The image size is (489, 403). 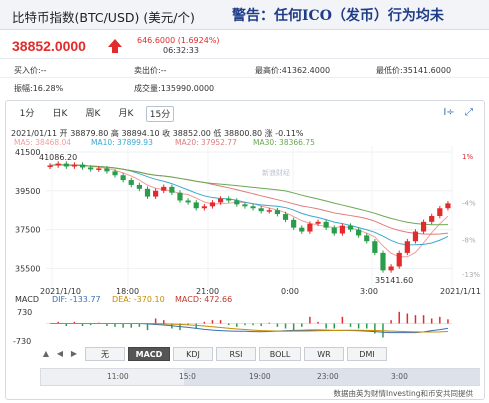 I want to click on macd-chart, so click(x=249, y=324).